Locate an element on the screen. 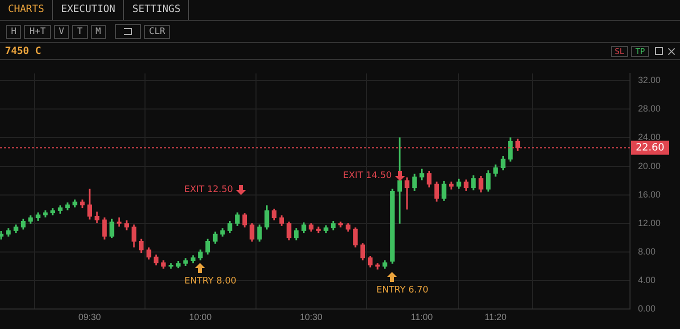 The height and width of the screenshot is (329, 680). y-tick-label: 12.00 is located at coordinates (649, 223).